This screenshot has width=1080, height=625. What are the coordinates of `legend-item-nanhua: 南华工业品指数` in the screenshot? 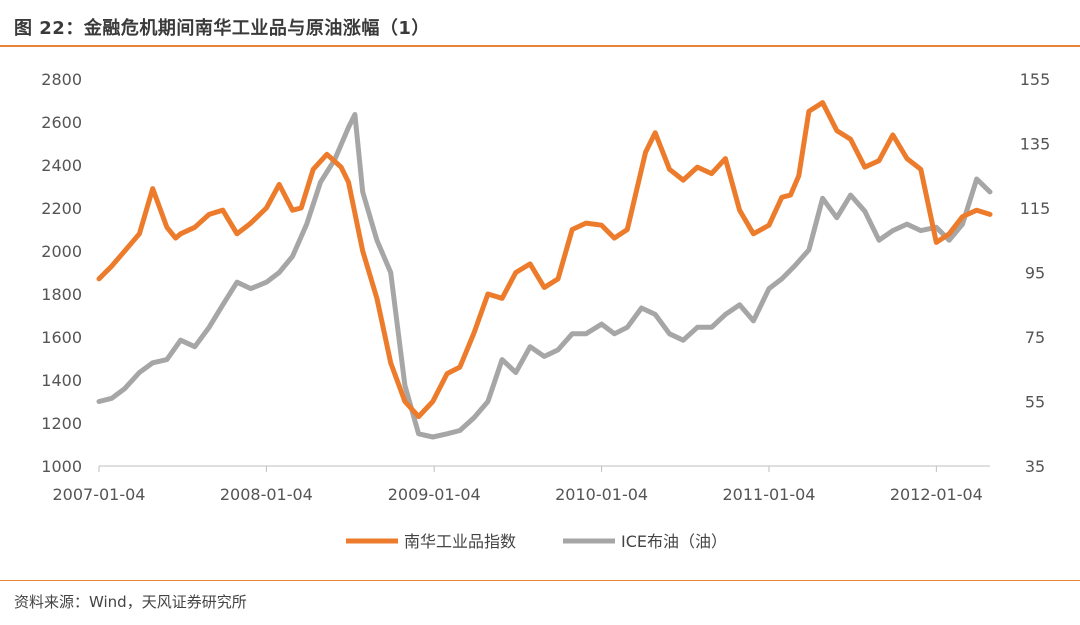 It's located at (431, 541).